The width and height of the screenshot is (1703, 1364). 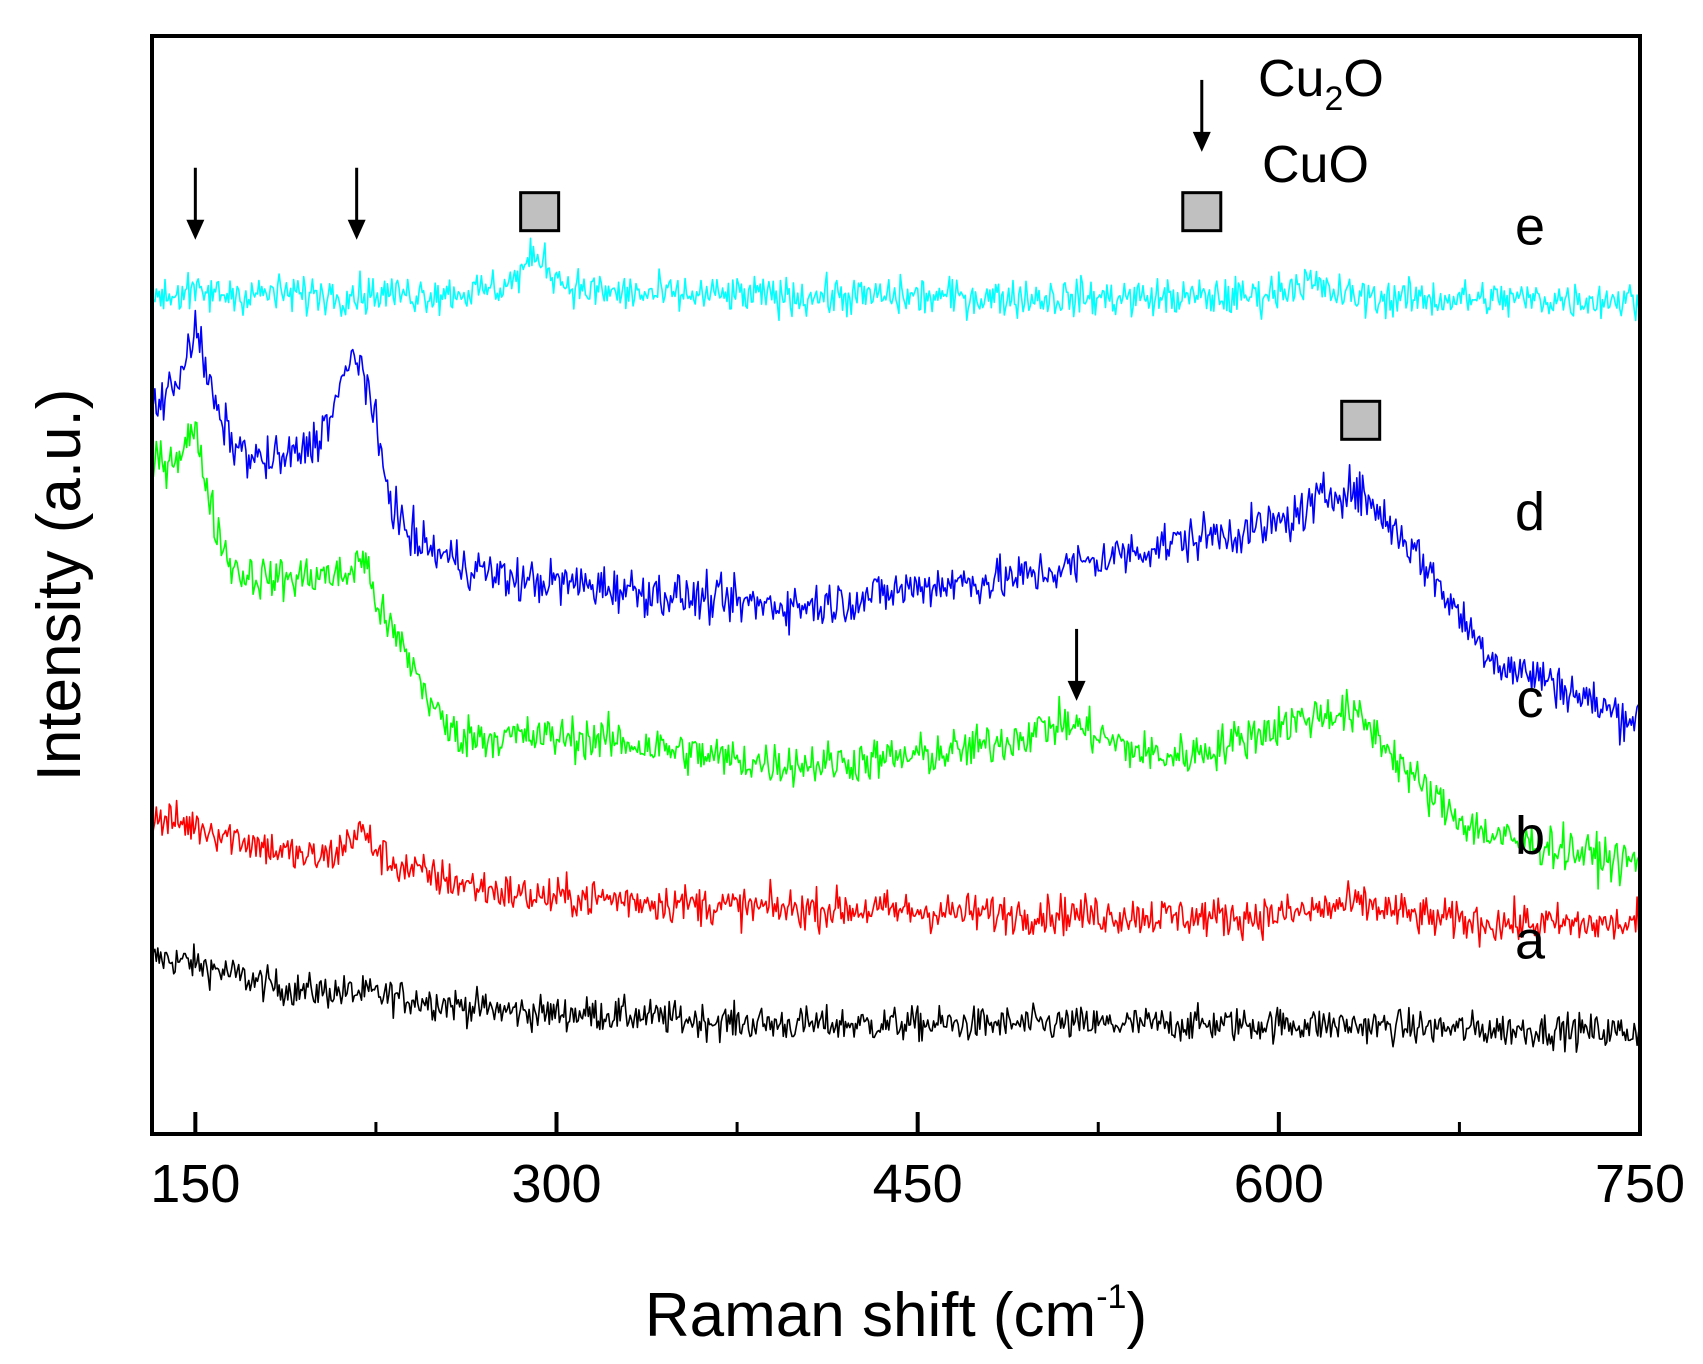 I want to click on x-tick-label: 150, so click(x=195, y=1184).